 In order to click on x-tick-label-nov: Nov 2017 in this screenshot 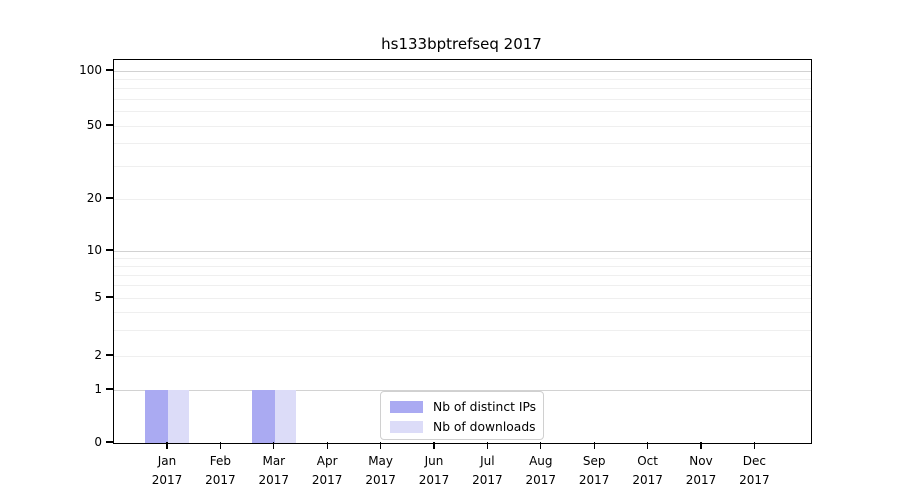, I will do `click(701, 470)`.